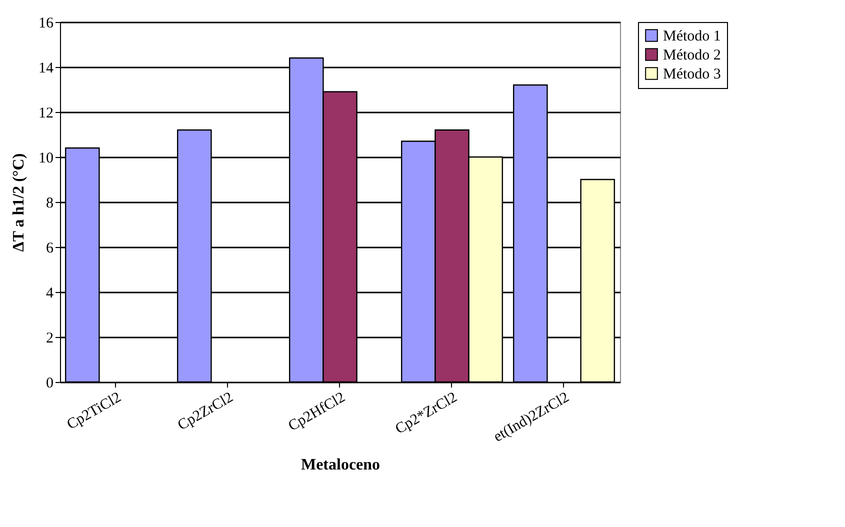 The width and height of the screenshot is (845, 527). I want to click on legend-label: Método 1, so click(692, 36).